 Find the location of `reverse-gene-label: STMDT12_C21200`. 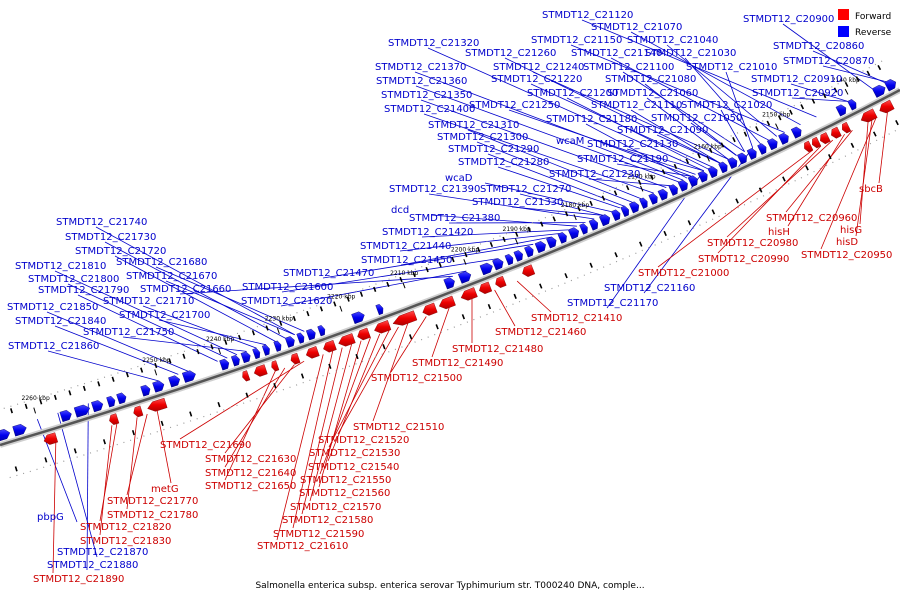

reverse-gene-label: STMDT12_C21200 is located at coordinates (572, 93).